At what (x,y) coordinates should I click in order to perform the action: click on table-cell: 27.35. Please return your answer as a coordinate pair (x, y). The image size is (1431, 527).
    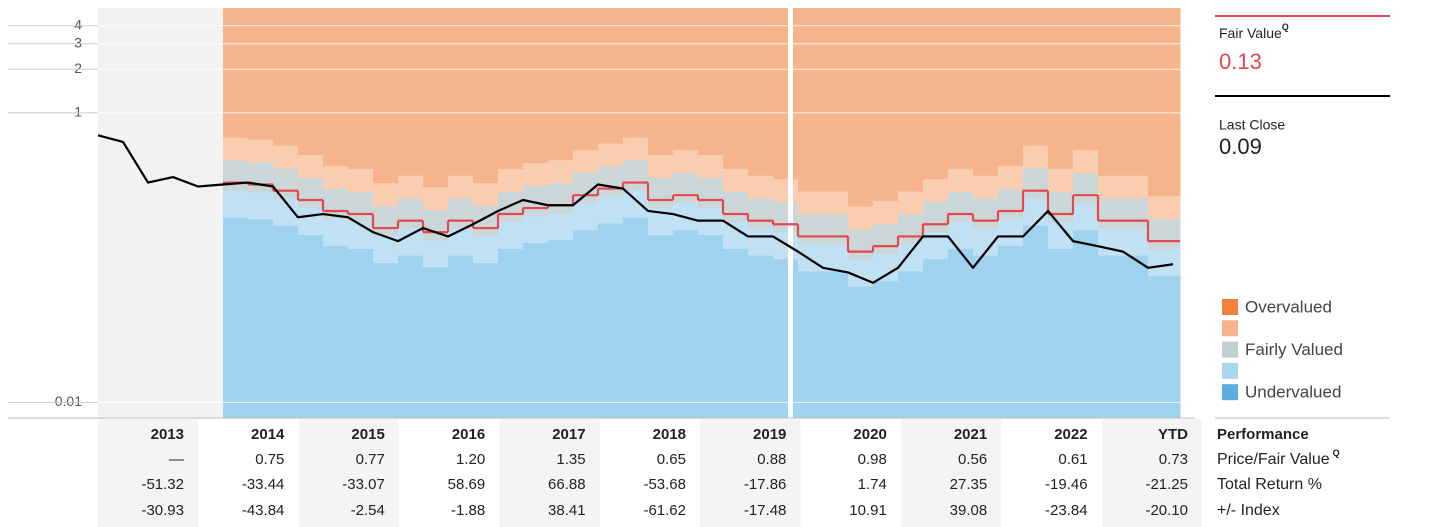
    Looking at the image, I should click on (969, 484).